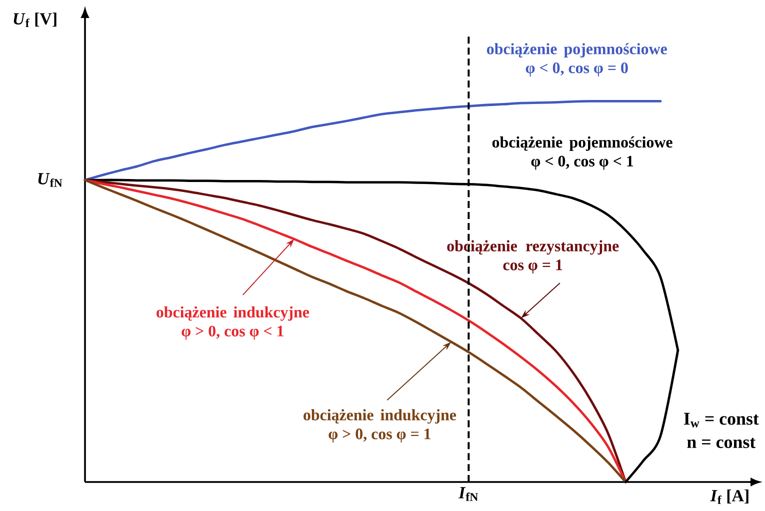  Describe the element at coordinates (533, 257) in the screenshot. I see `series-label: obciążenie rezystancyjne cos φ = 1` at that location.